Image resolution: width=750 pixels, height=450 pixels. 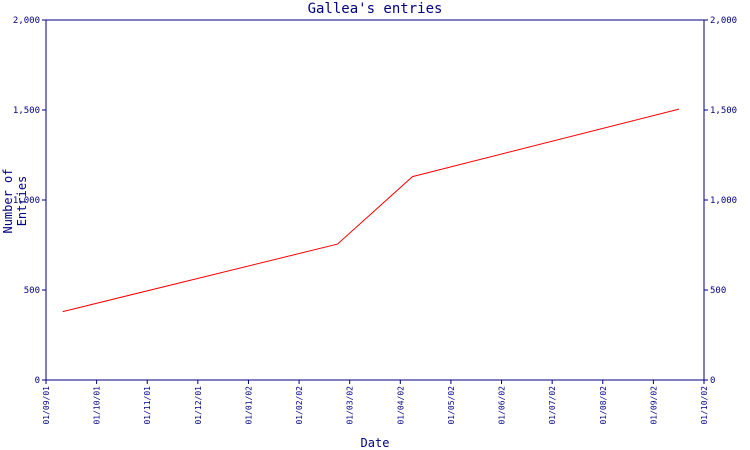 What do you see at coordinates (603, 405) in the screenshot?
I see `x-tick-label: 01/08/02` at bounding box center [603, 405].